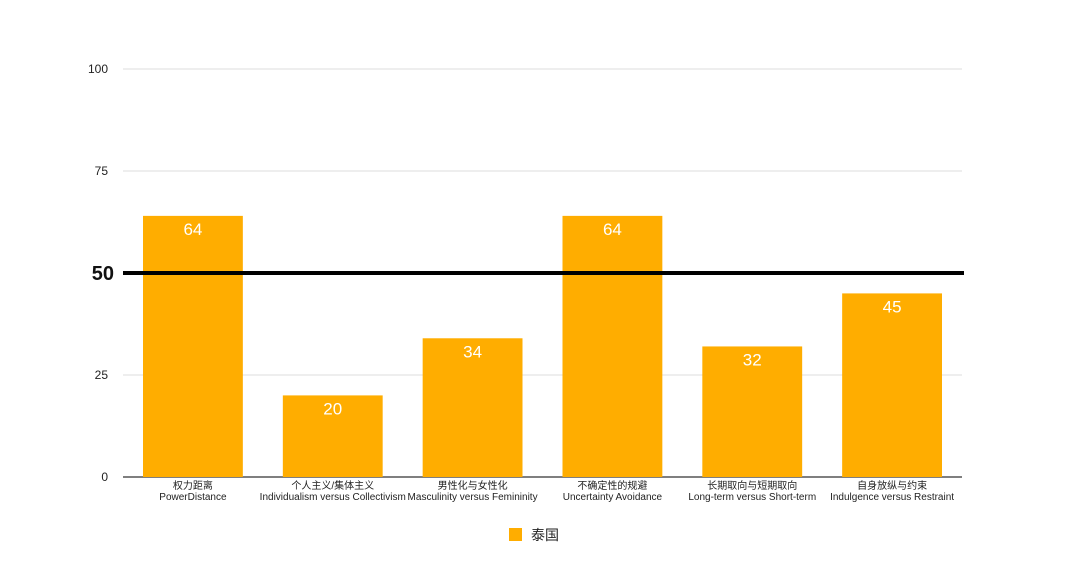 The image size is (1080, 588). What do you see at coordinates (104, 477) in the screenshot?
I see `y-tick-label-0: 0` at bounding box center [104, 477].